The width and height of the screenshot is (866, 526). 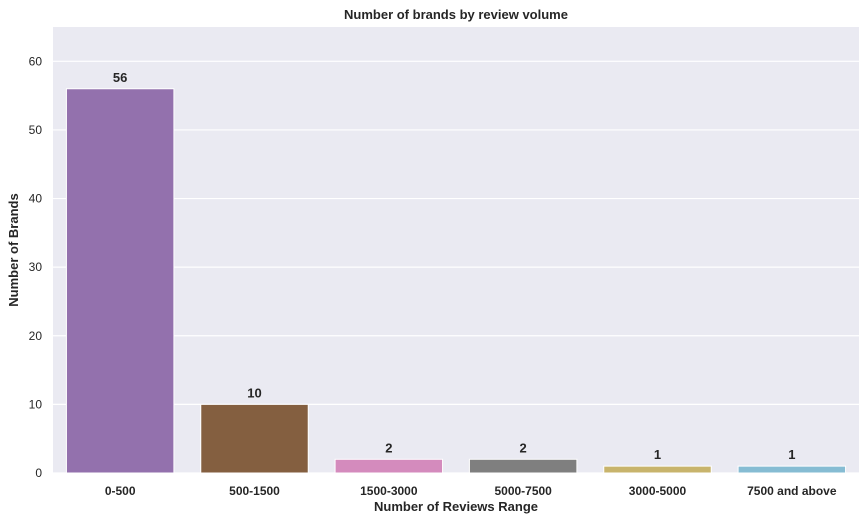 What do you see at coordinates (38, 473) in the screenshot?
I see `y-tick-label: 0` at bounding box center [38, 473].